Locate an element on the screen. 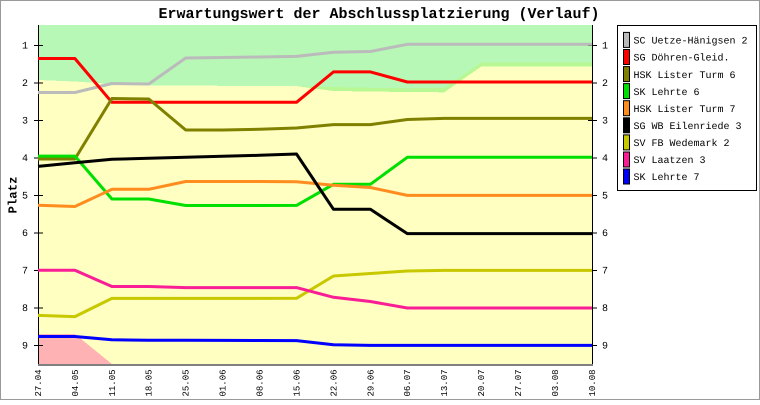  svg-text: 27.07 is located at coordinates (519, 382).